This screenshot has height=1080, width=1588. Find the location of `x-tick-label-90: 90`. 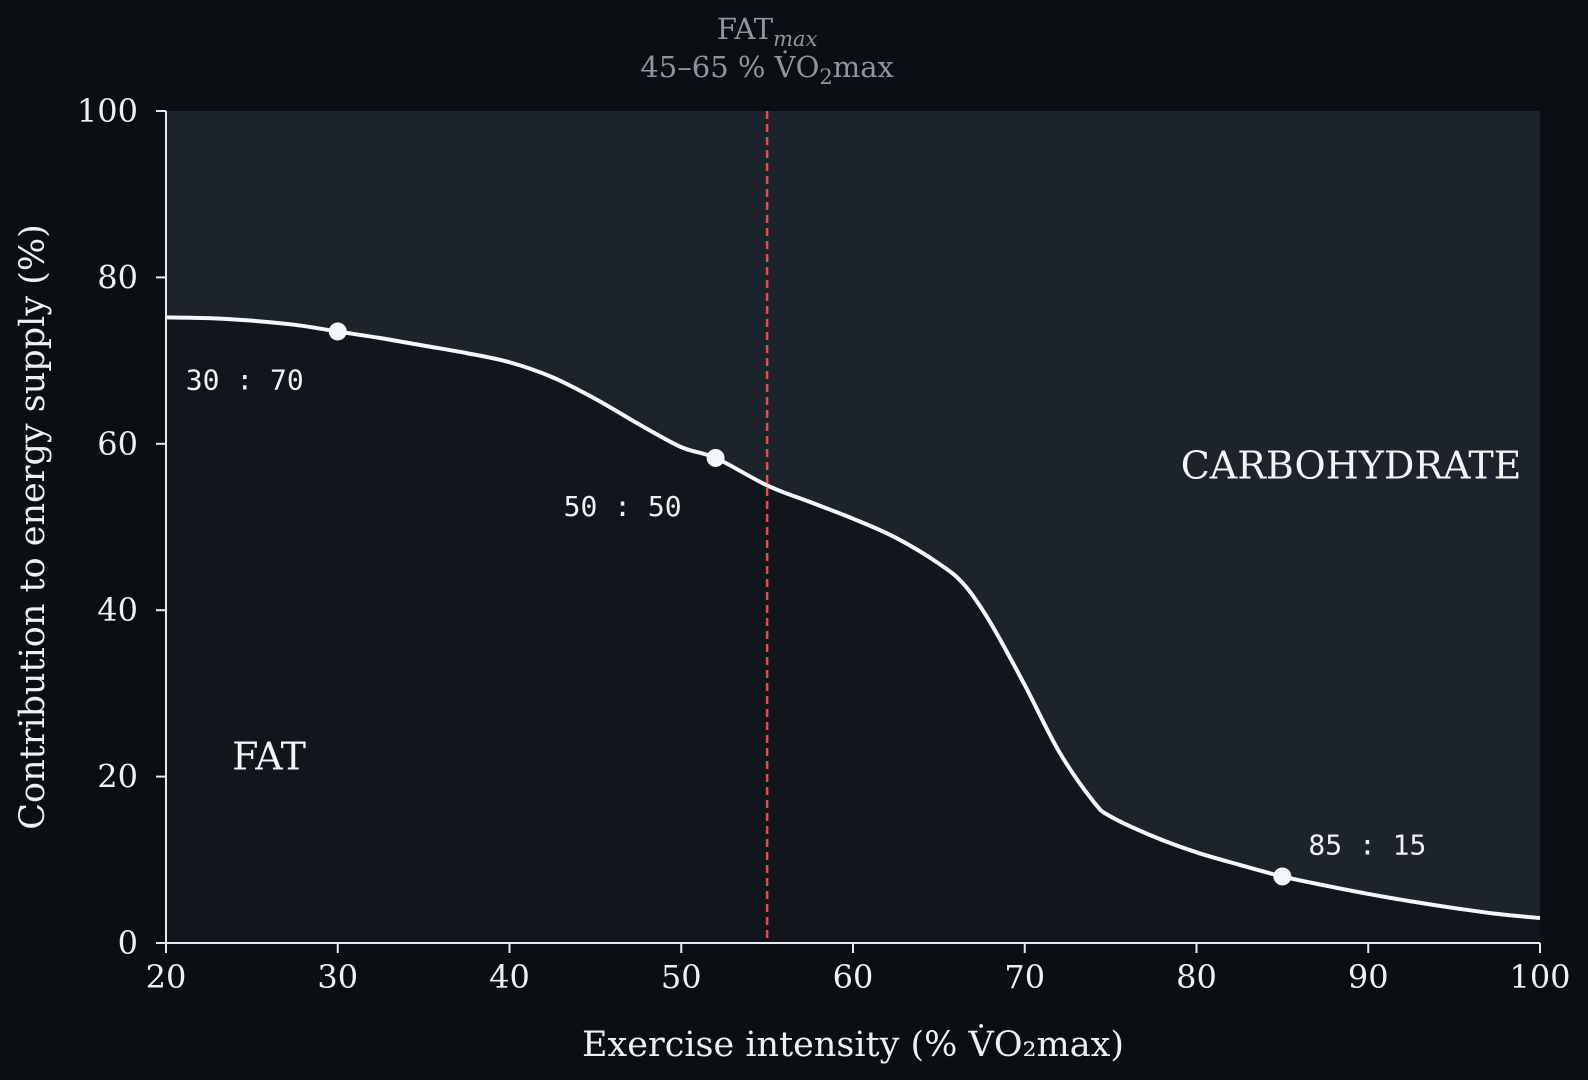

x-tick-label-90: 90 is located at coordinates (1368, 977).